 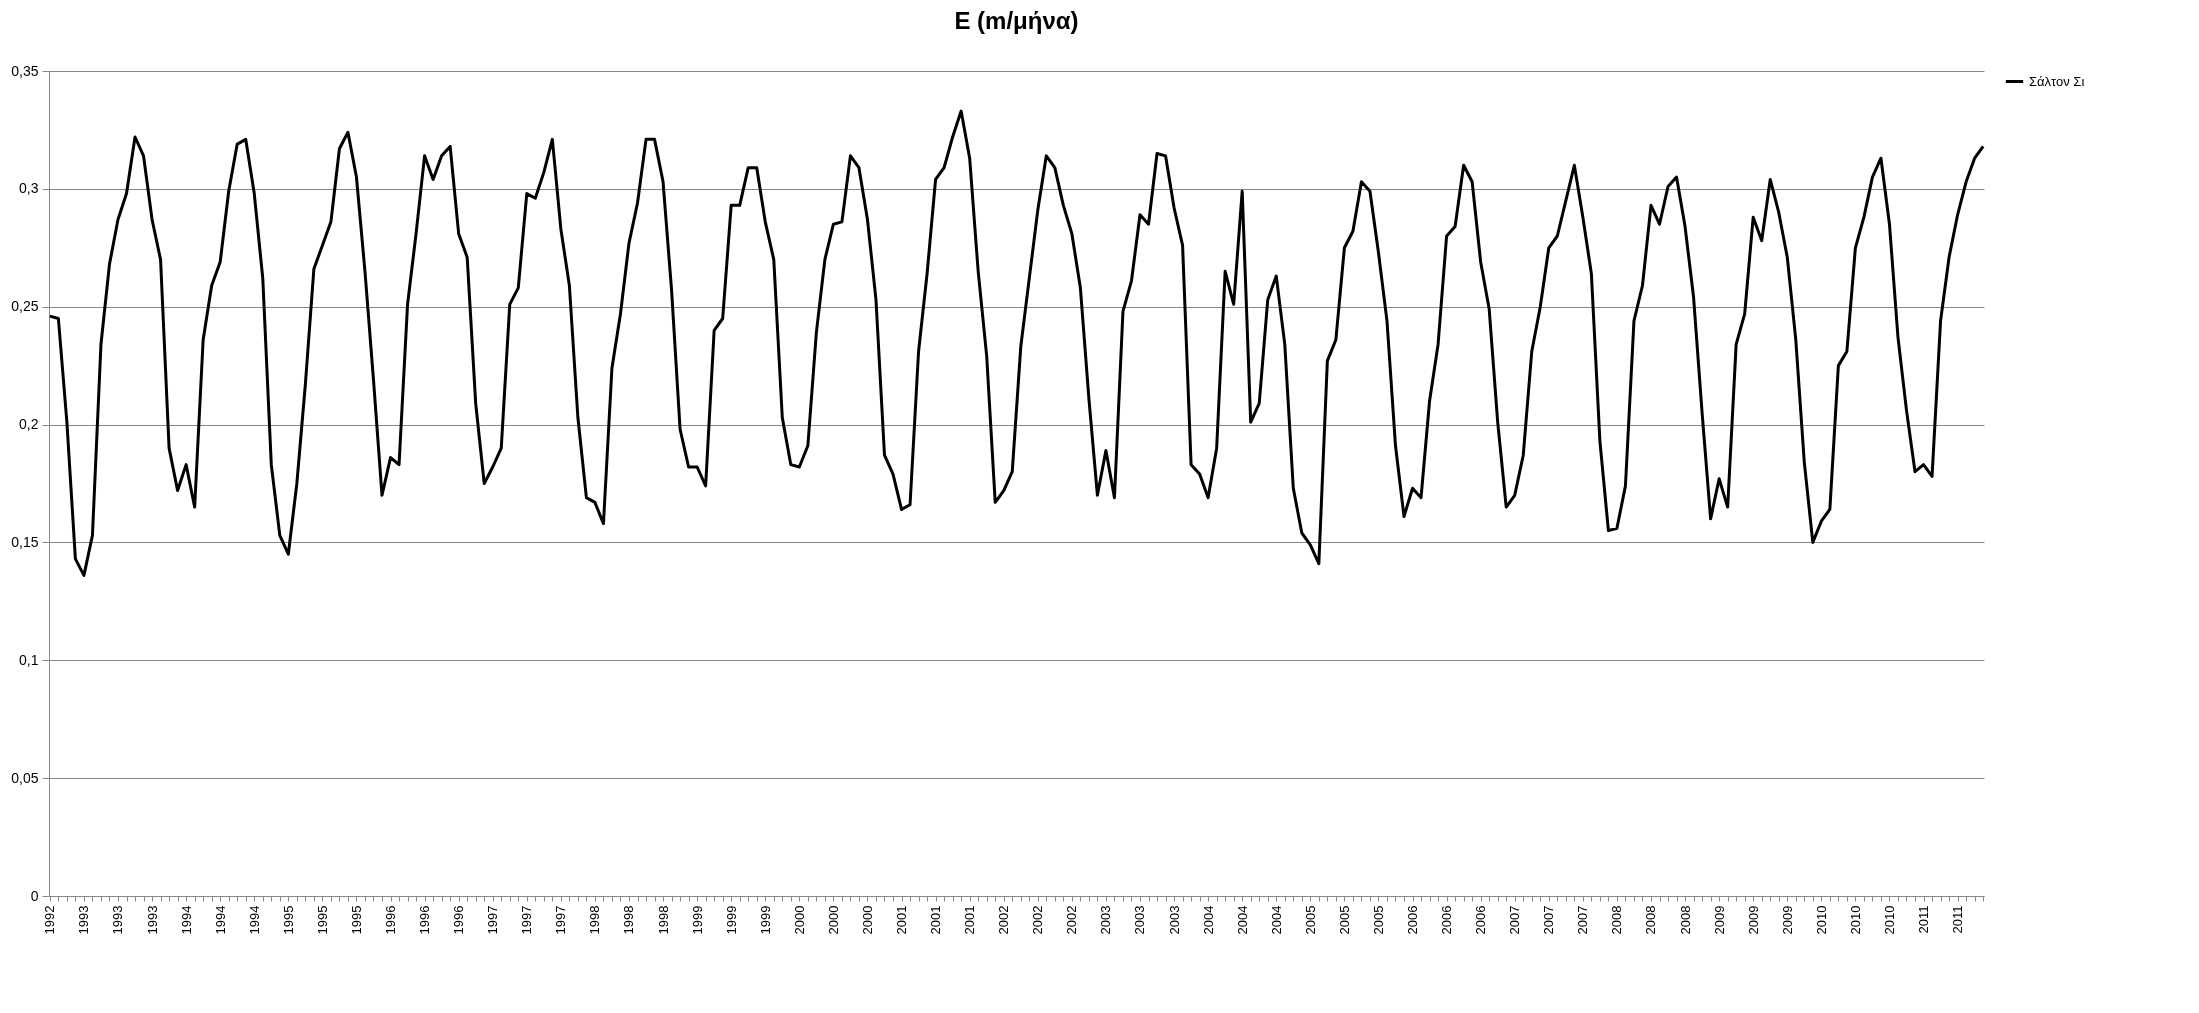 I want to click on y-tick-label: 0,3, so click(x=29, y=188).